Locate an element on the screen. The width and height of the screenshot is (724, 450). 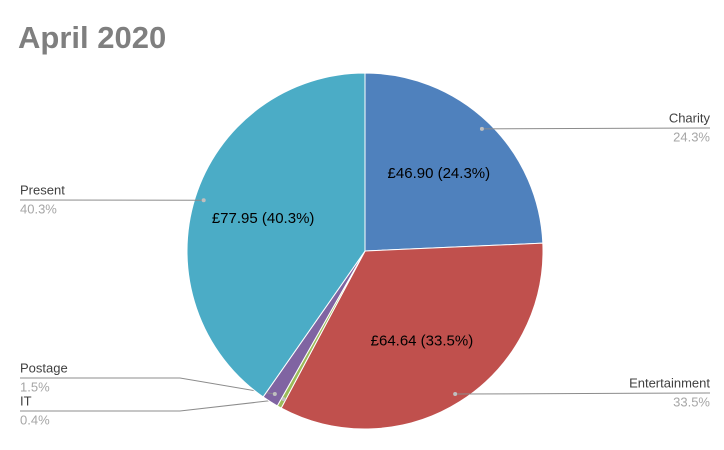
inner-label: £64.64 (33.5%) is located at coordinates (422, 340).